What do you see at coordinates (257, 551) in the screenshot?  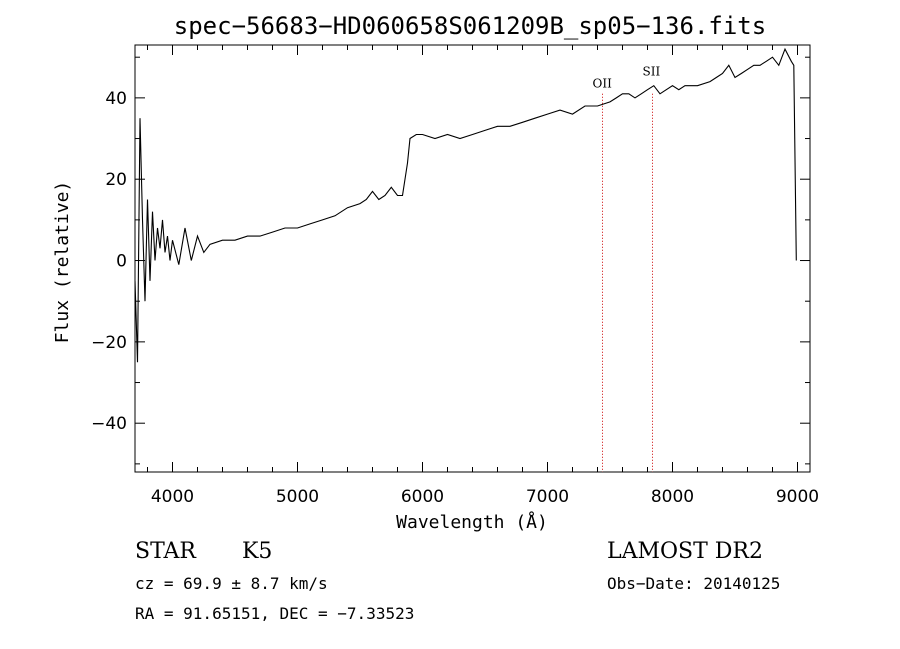 I see `object-subclass: K5` at bounding box center [257, 551].